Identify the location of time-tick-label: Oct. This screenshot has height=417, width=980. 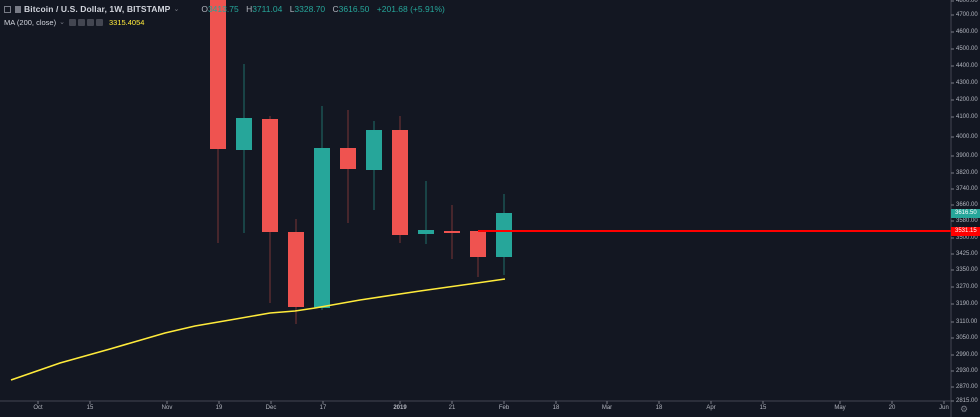
(38, 408).